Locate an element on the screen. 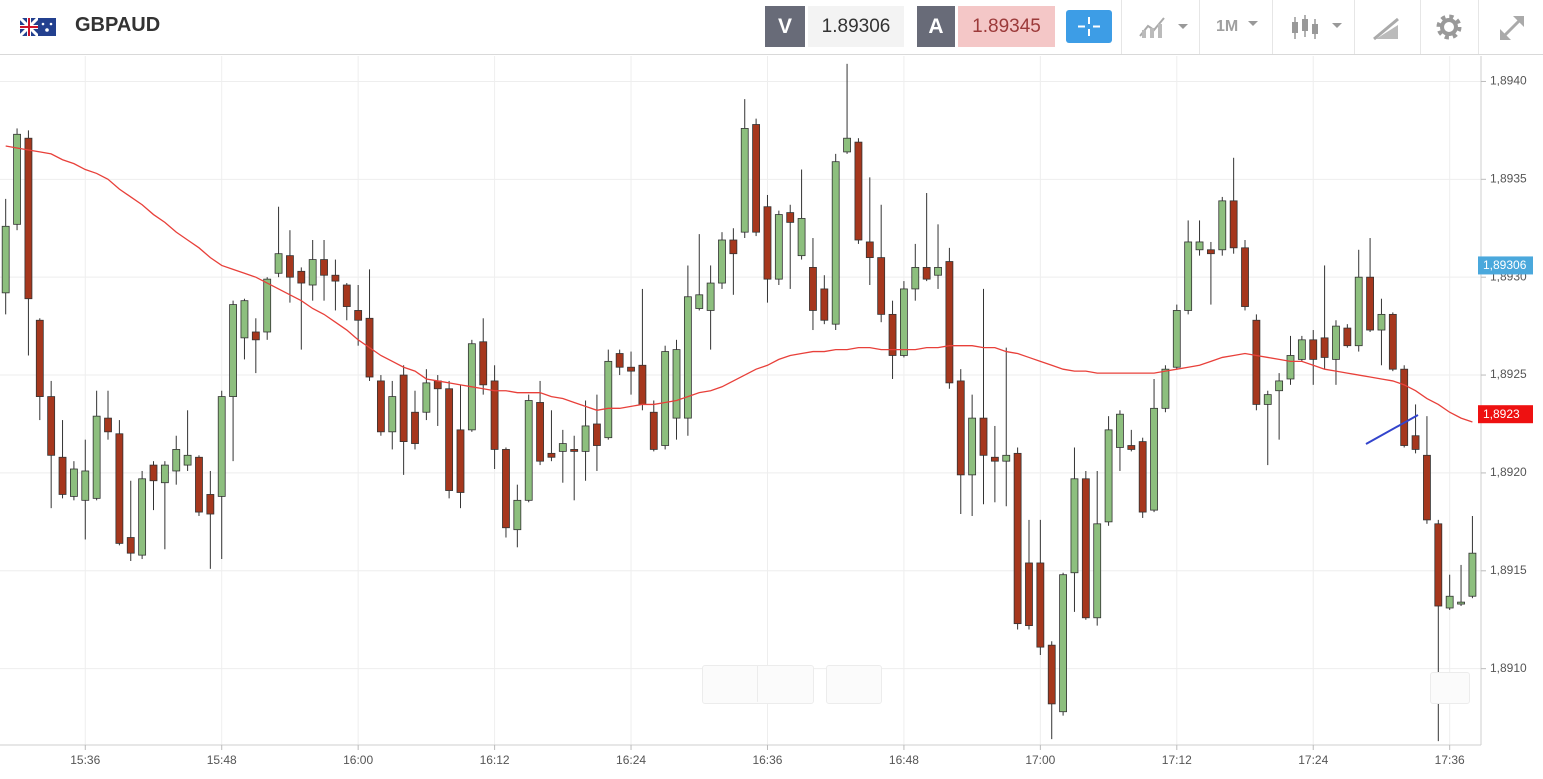  reset-button is located at coordinates (854, 684).